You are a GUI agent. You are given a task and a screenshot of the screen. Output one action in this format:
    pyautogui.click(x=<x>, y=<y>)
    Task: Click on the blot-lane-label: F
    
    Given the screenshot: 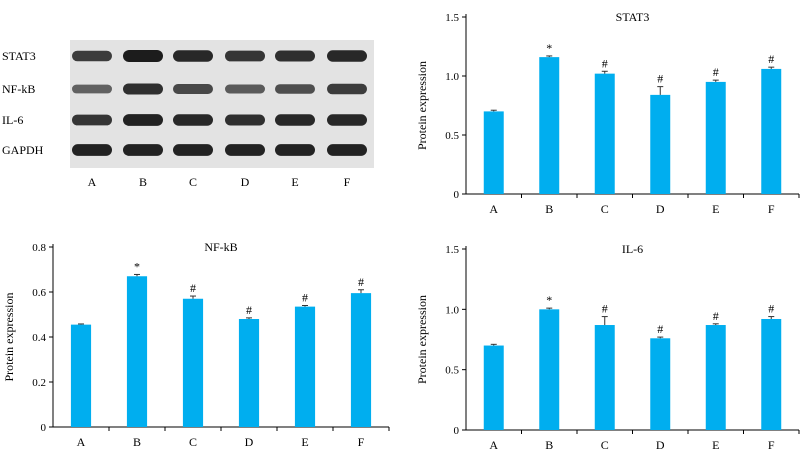 What is the action you would take?
    pyautogui.click(x=347, y=182)
    